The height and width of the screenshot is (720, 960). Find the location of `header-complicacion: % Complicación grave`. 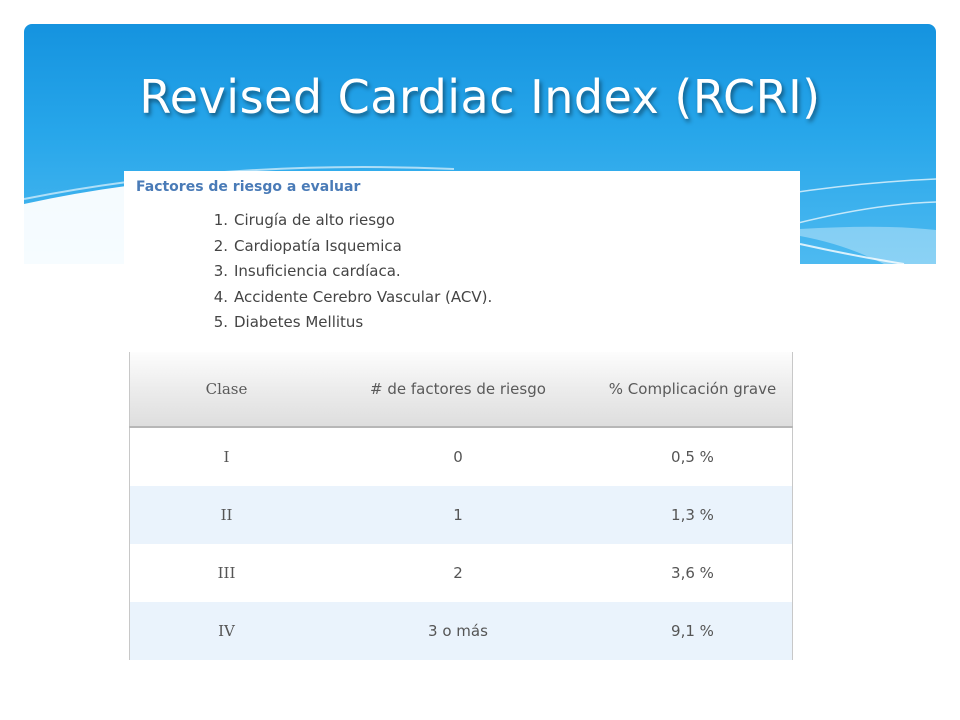

header-complicacion: % Complicación grave is located at coordinates (693, 390).